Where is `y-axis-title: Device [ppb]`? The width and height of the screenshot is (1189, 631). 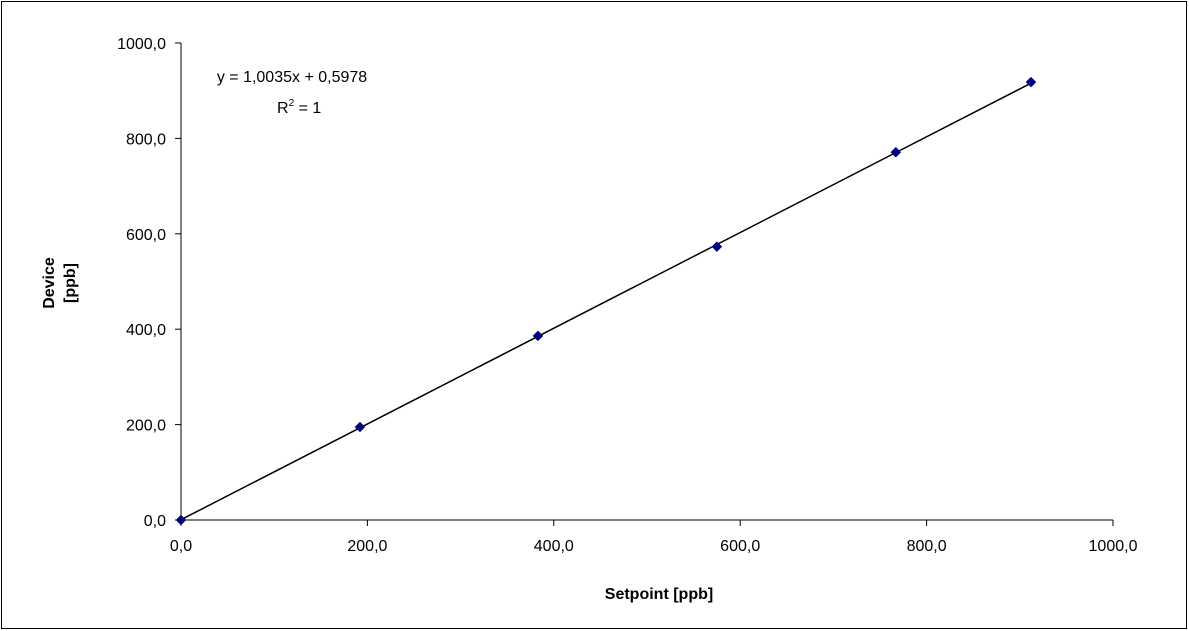
y-axis-title: Device [ppb] is located at coordinates (60, 283).